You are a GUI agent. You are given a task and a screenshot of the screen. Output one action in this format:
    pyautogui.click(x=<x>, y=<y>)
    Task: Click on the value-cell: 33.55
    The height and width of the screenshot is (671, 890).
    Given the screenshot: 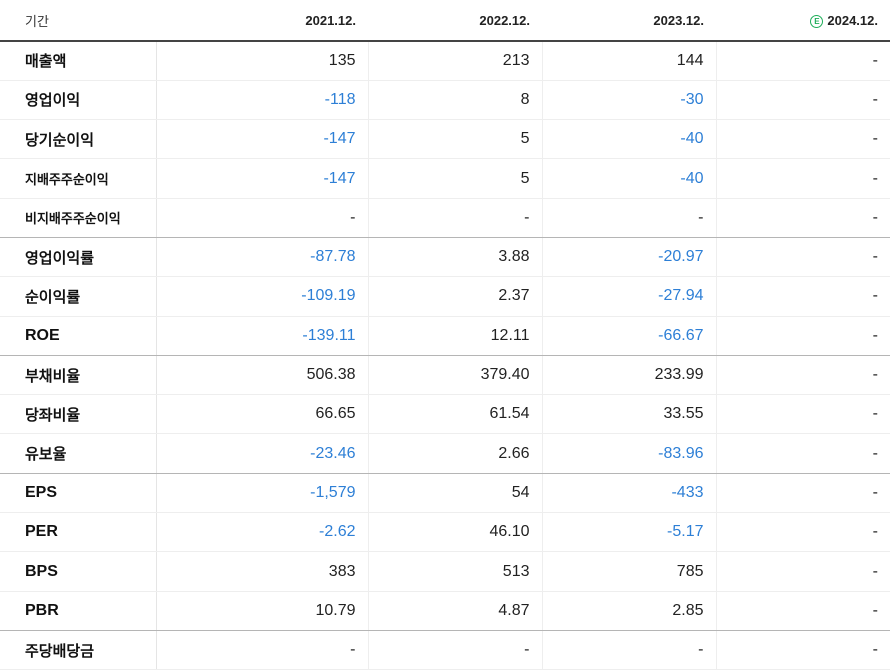 What is the action you would take?
    pyautogui.click(x=629, y=414)
    